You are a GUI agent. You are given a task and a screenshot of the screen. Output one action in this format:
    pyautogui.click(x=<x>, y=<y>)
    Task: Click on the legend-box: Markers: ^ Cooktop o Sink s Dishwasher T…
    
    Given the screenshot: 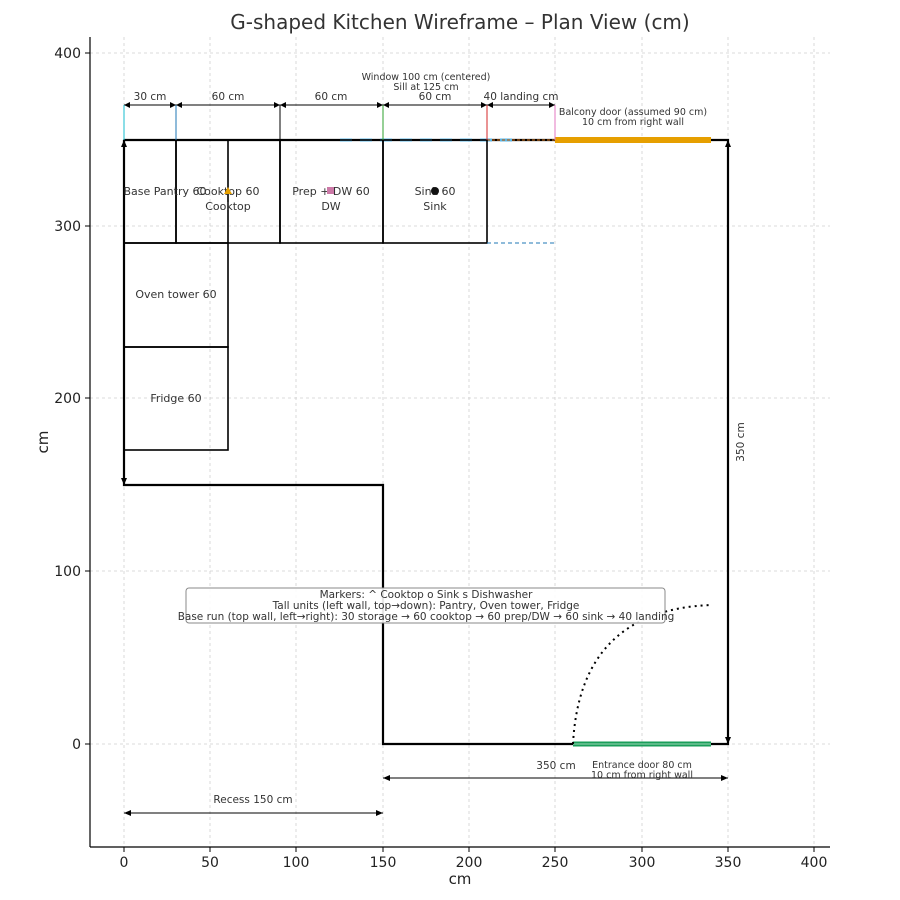 What is the action you would take?
    pyautogui.click(x=426, y=605)
    